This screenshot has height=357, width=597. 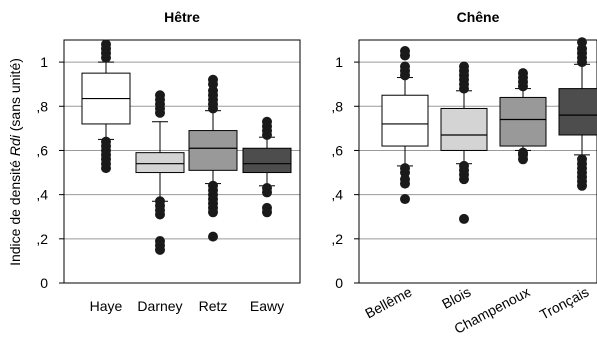 I want to click on chart-title: Chêne, so click(x=478, y=17).